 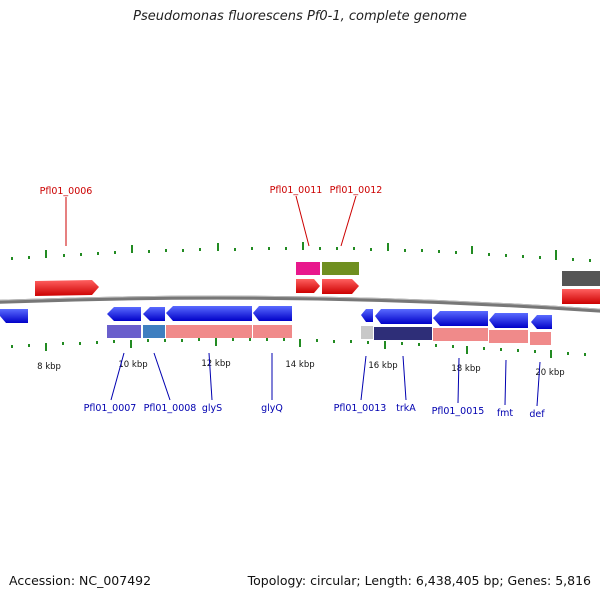 What do you see at coordinates (458, 411) in the screenshot?
I see `label-pfl01-0015: Pfl01_0015` at bounding box center [458, 411].